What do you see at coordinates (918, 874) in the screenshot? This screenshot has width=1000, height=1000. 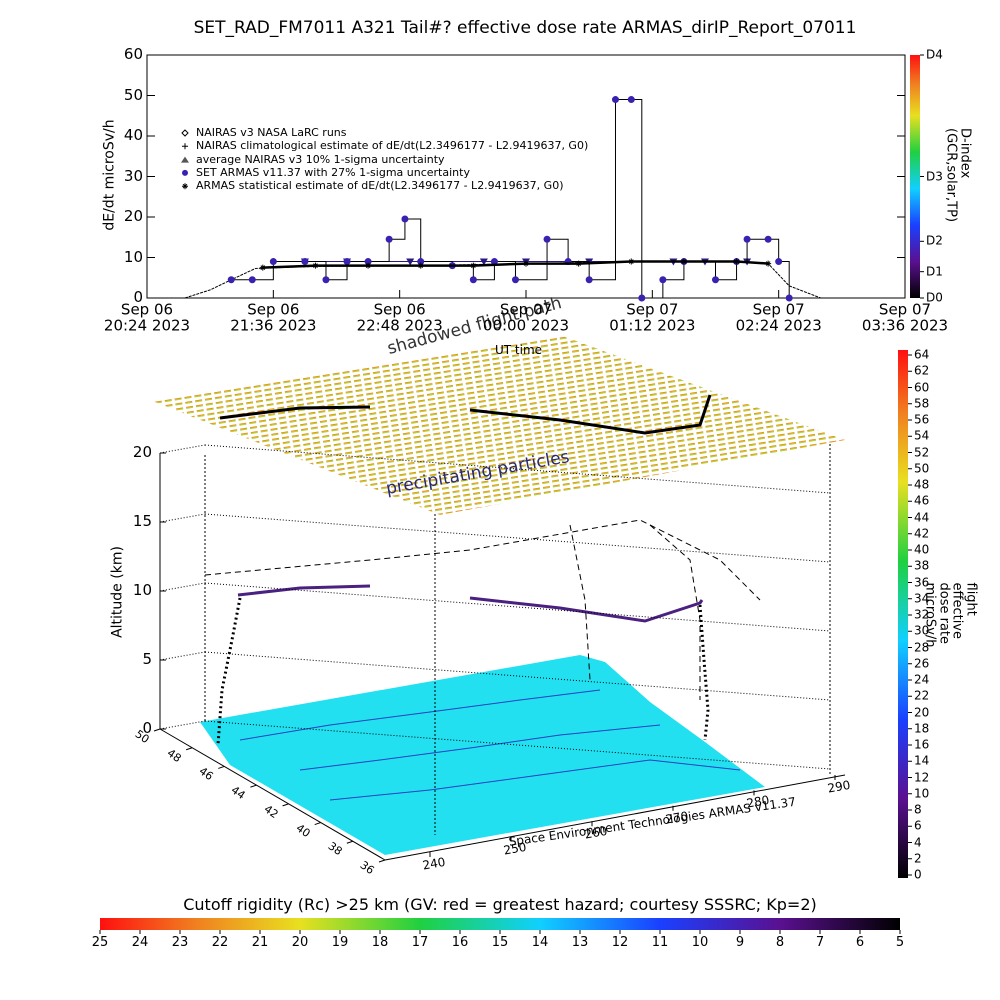 I see `colorbar-tick-label: 0` at bounding box center [918, 874].